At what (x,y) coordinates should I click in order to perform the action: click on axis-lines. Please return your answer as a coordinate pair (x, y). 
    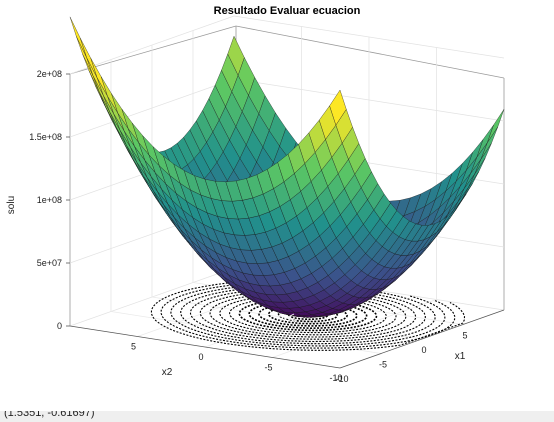
    Looking at the image, I should click on (287, 339).